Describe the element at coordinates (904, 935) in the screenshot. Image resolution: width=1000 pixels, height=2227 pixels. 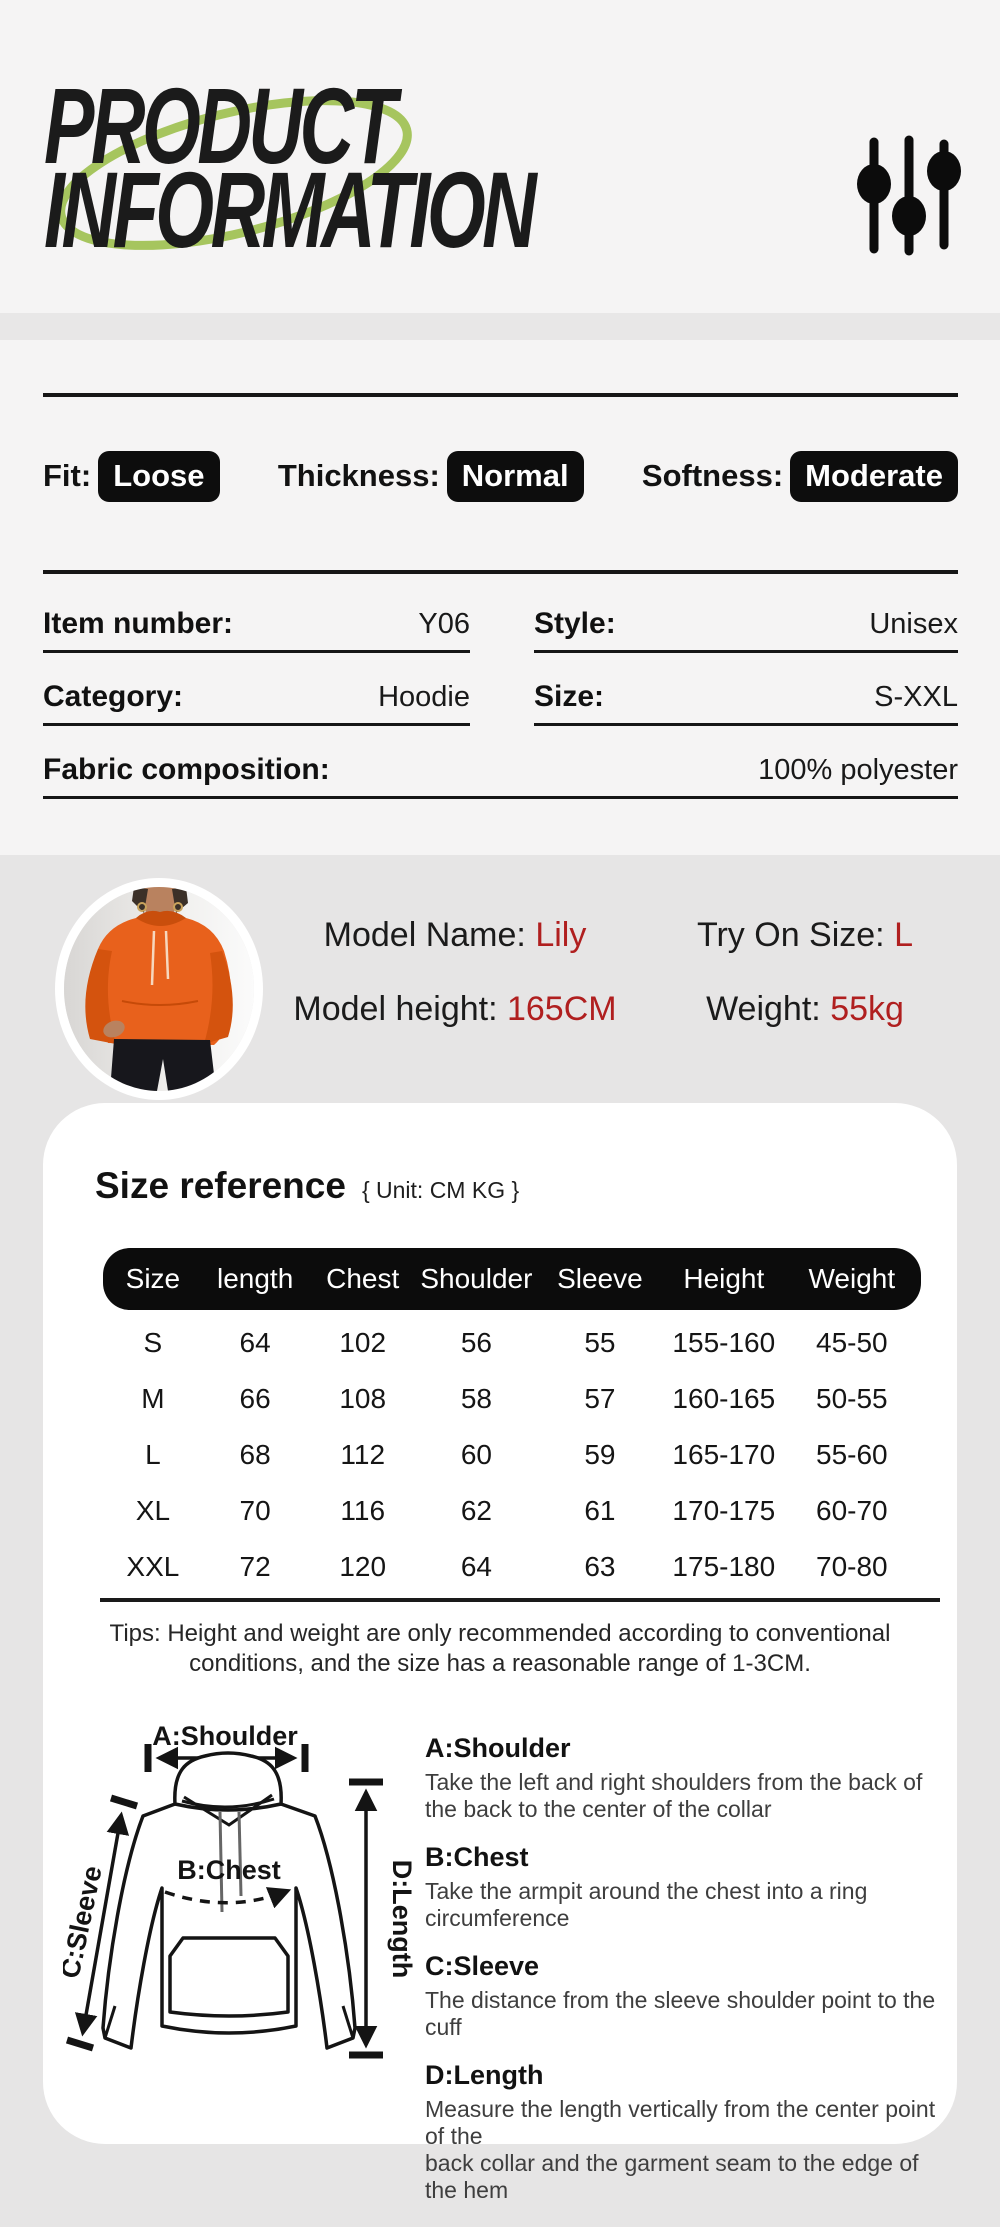
I see `try-on-size-value: L` at that location.